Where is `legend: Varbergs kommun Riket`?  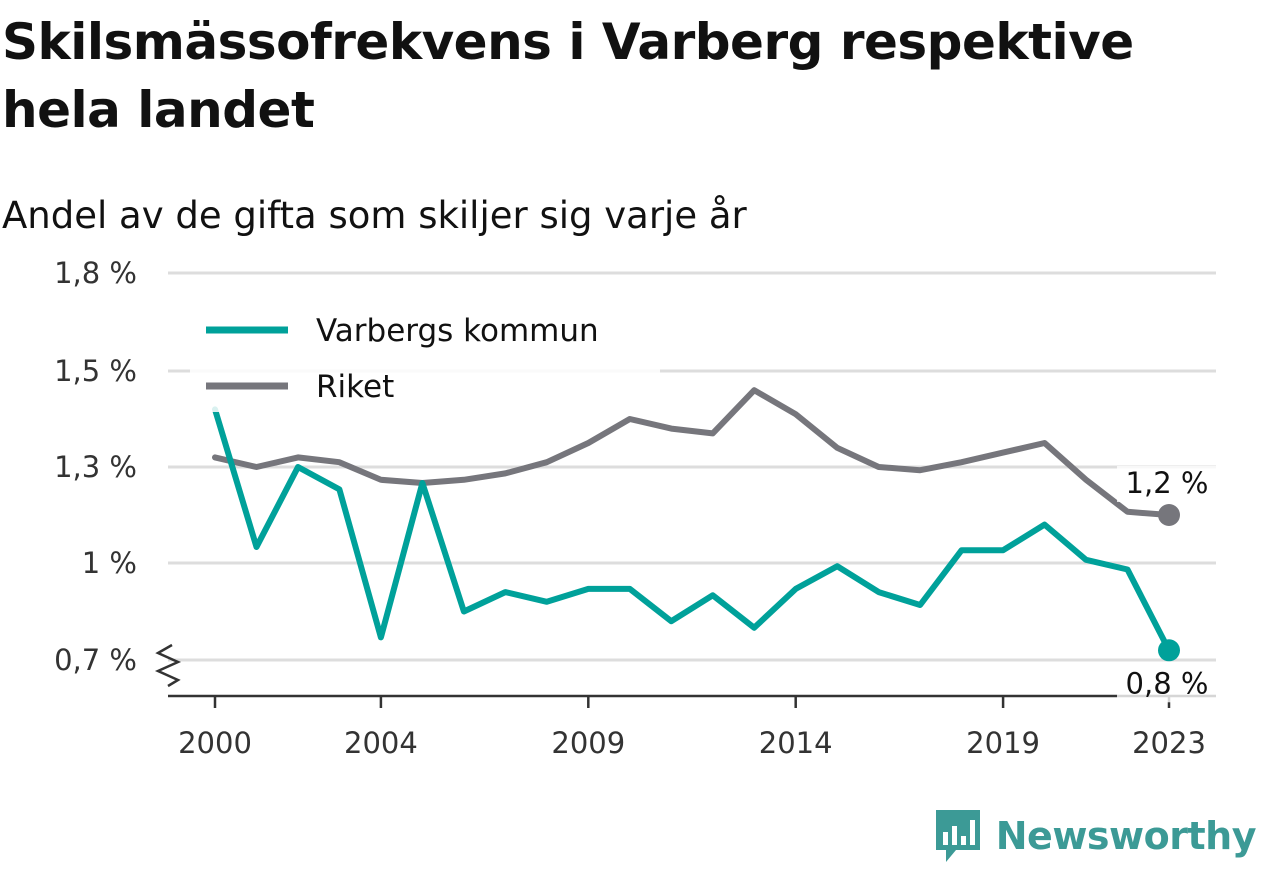
legend: Varbergs kommun Riket is located at coordinates (425, 357).